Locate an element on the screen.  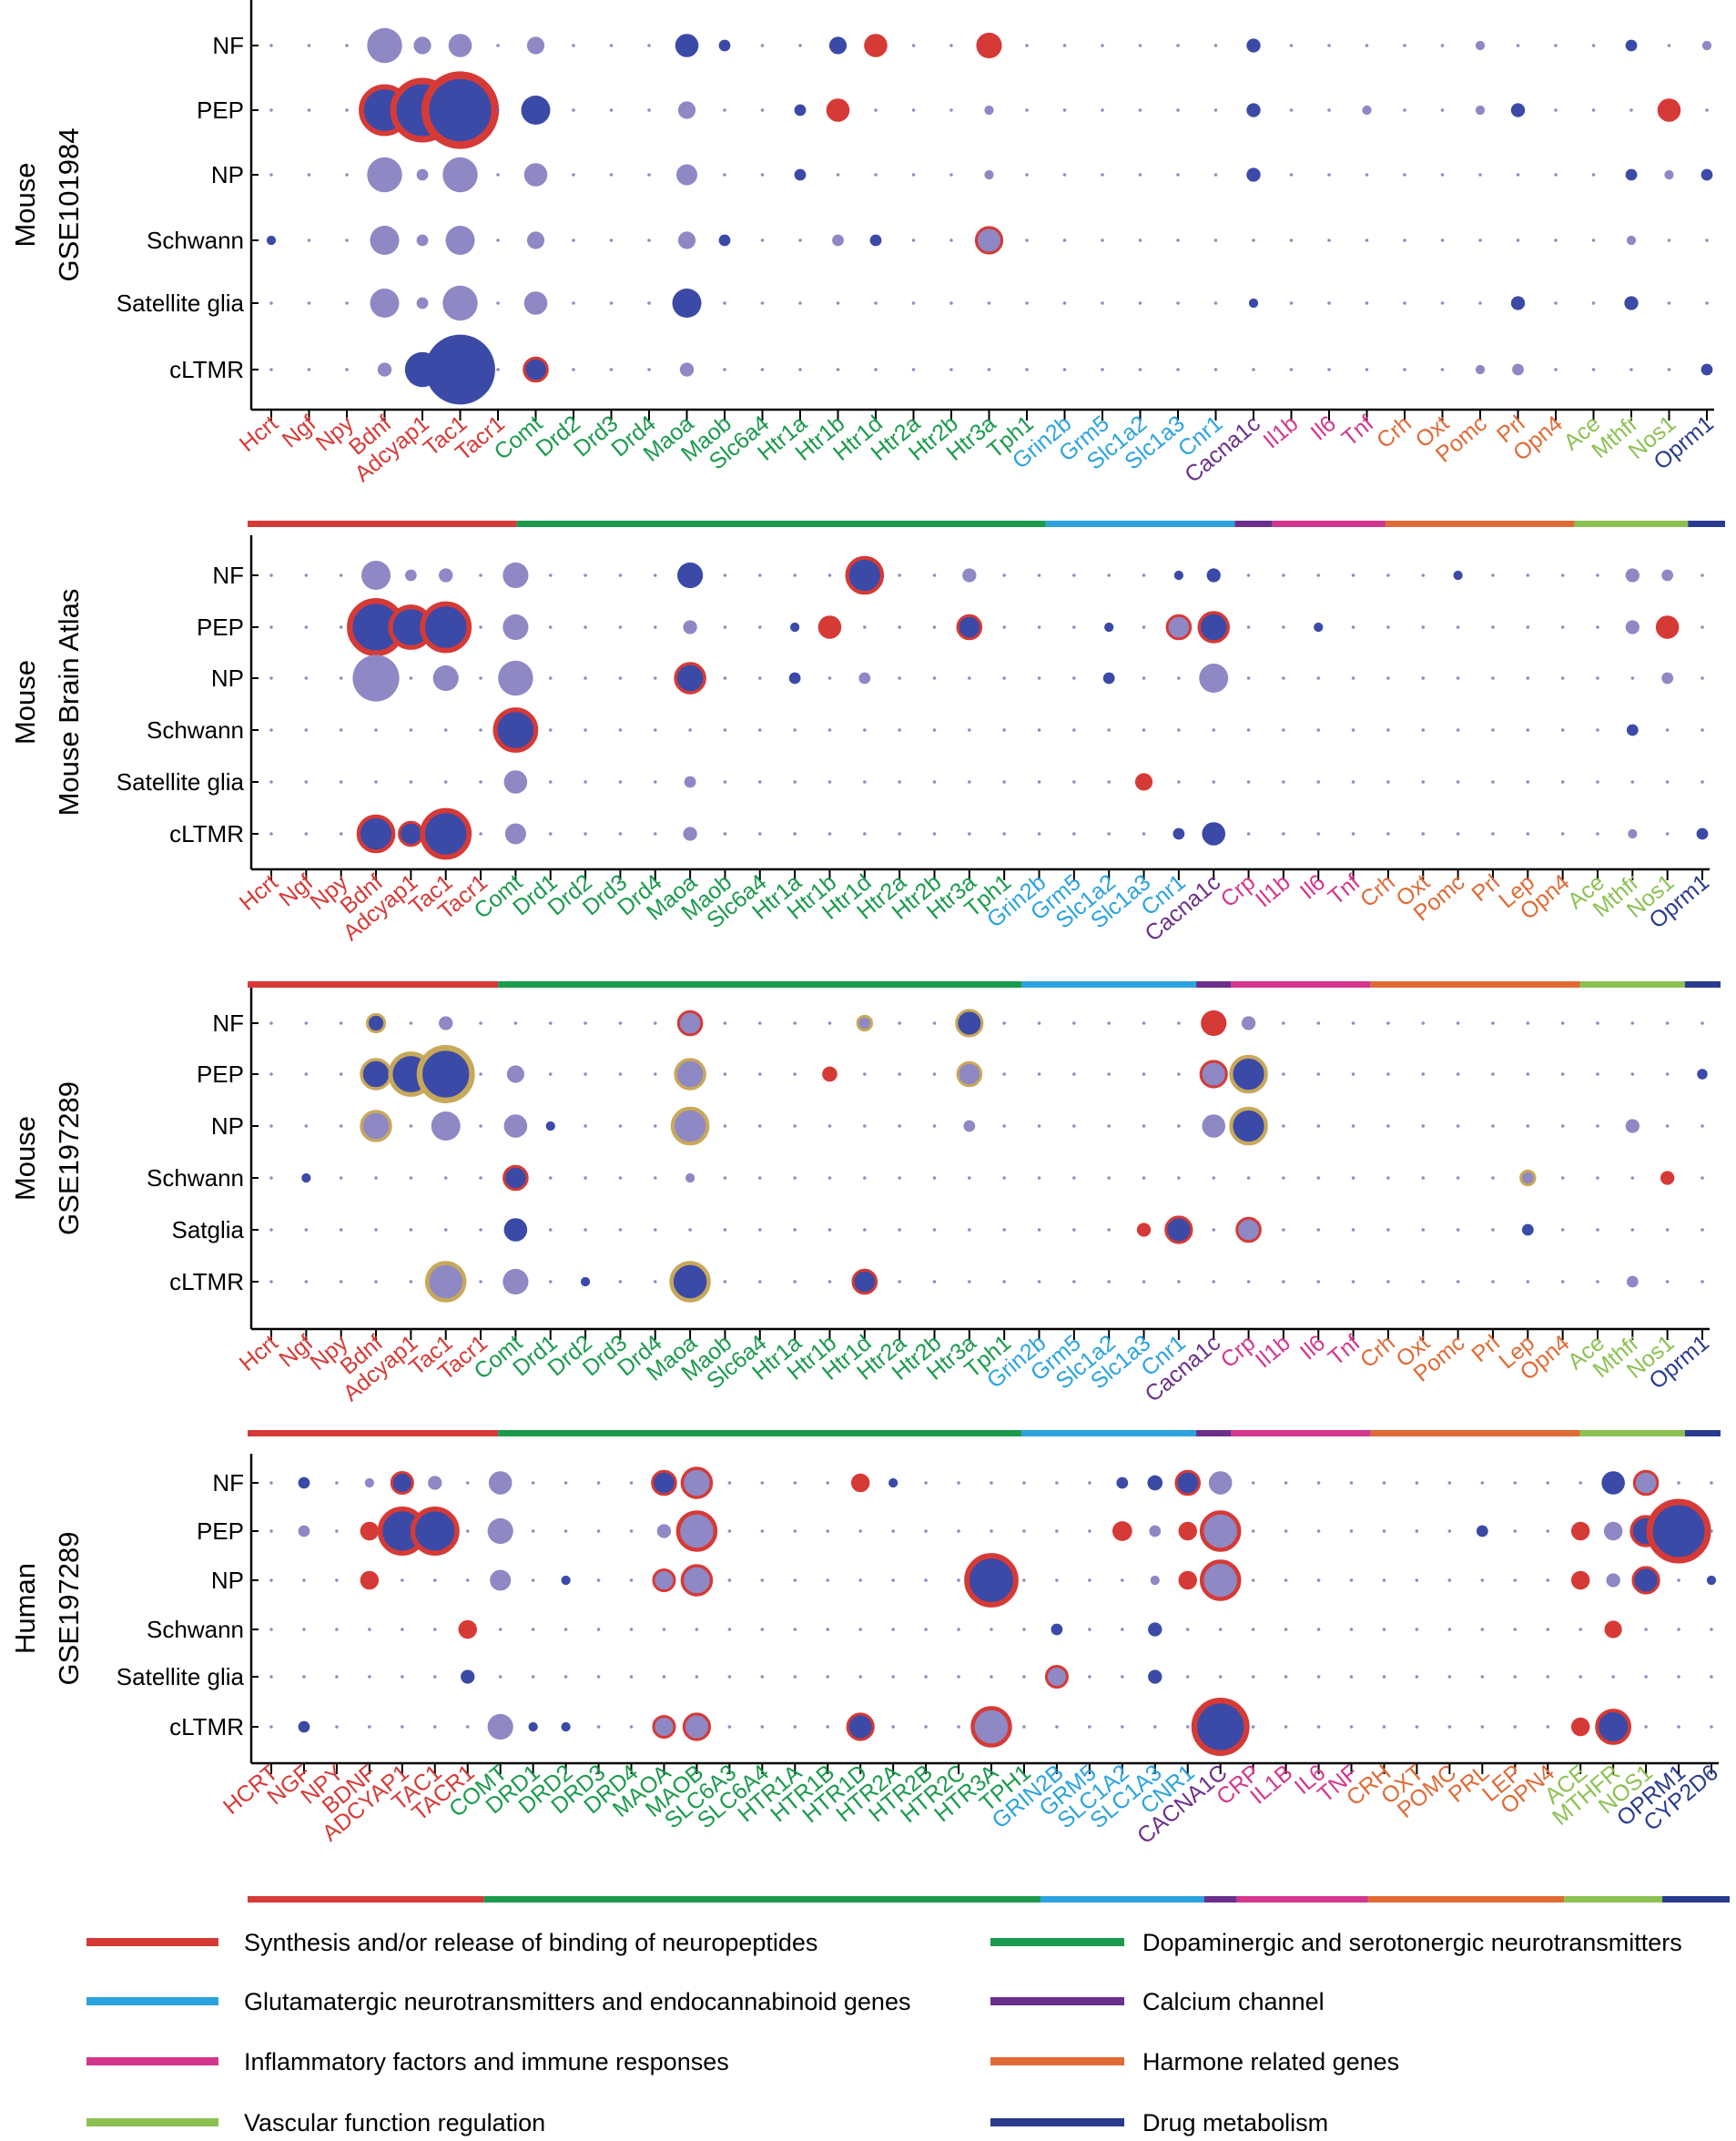
dot-satglia-slc1a2 is located at coordinates (1109, 1230).